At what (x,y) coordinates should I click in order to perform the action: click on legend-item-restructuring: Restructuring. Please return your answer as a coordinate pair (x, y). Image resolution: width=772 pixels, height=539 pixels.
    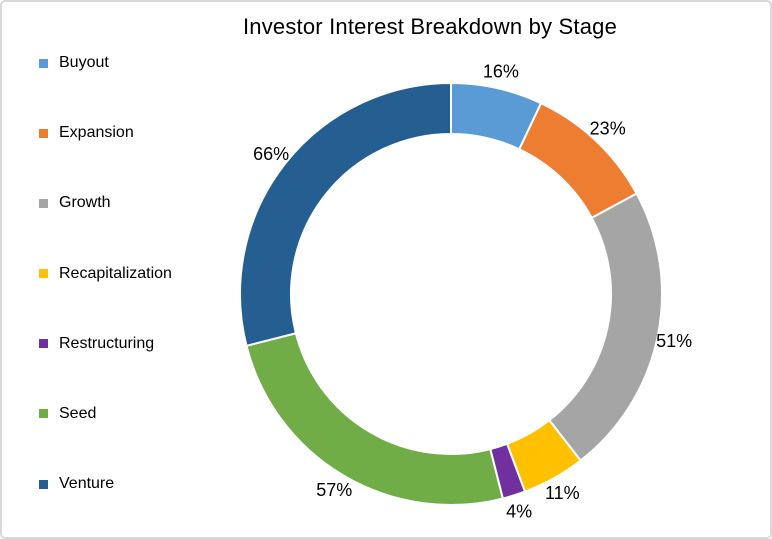
    Looking at the image, I should click on (96, 344).